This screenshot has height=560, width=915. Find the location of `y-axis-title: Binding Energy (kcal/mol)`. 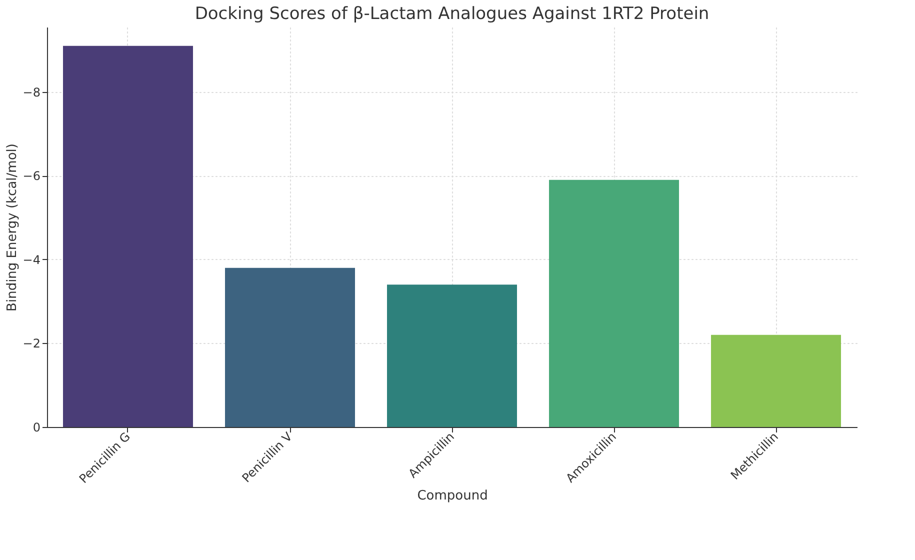

y-axis-title: Binding Energy (kcal/mol) is located at coordinates (12, 228).